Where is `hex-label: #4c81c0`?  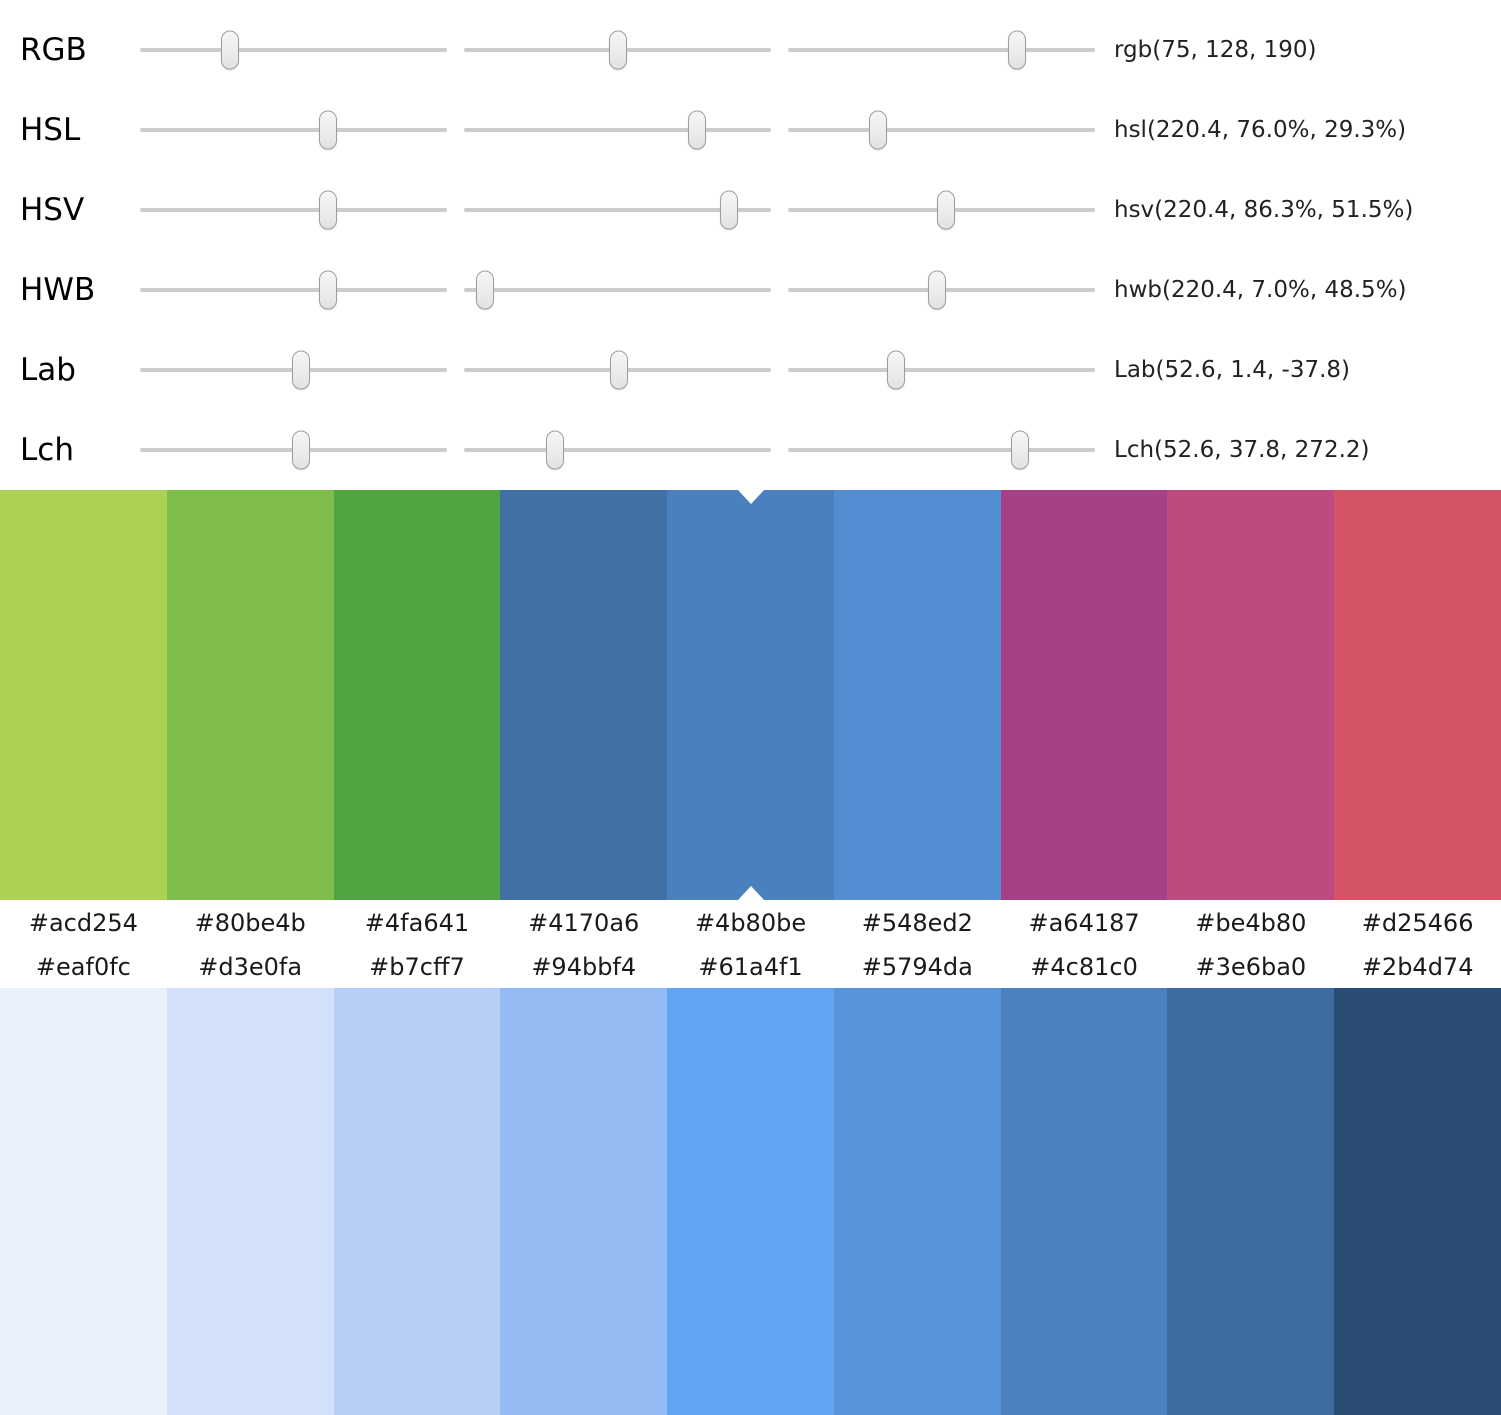 hex-label: #4c81c0 is located at coordinates (1084, 967).